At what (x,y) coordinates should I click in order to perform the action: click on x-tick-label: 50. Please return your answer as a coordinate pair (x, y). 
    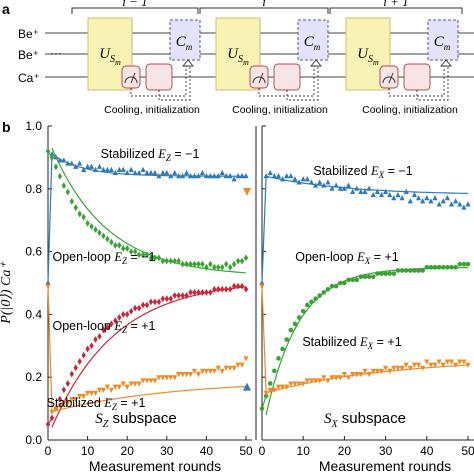
    Looking at the image, I should click on (467, 451).